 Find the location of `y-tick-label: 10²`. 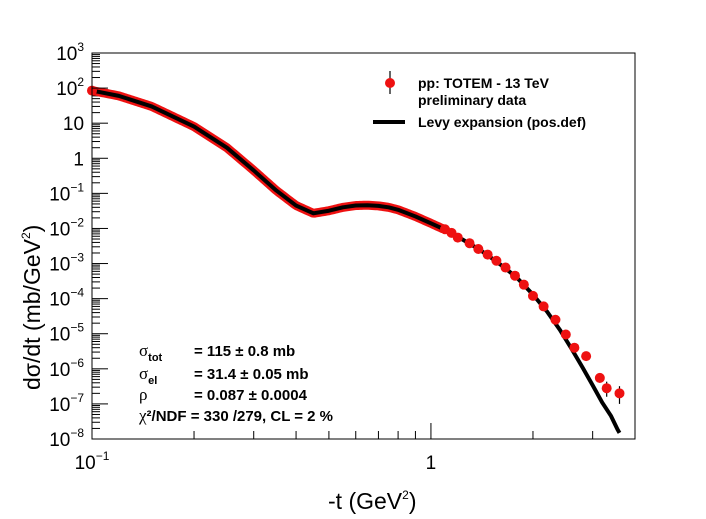

y-tick-label: 10² is located at coordinates (70, 87).